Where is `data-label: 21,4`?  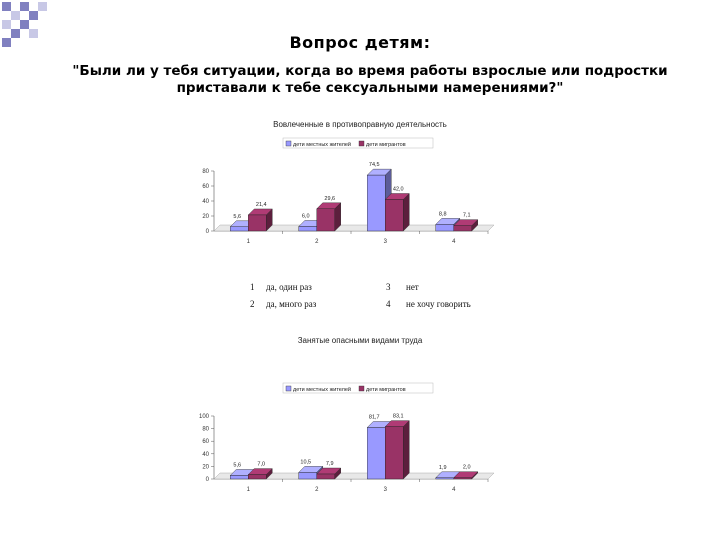 data-label: 21,4 is located at coordinates (261, 205).